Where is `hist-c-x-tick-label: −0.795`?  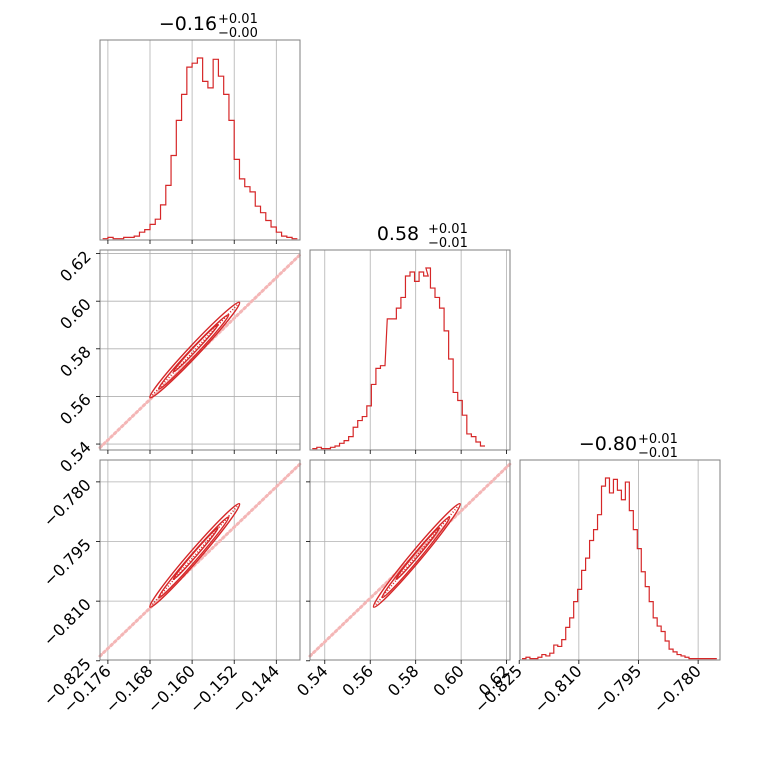
hist-c-x-tick-label: −0.795 is located at coordinates (617, 688).